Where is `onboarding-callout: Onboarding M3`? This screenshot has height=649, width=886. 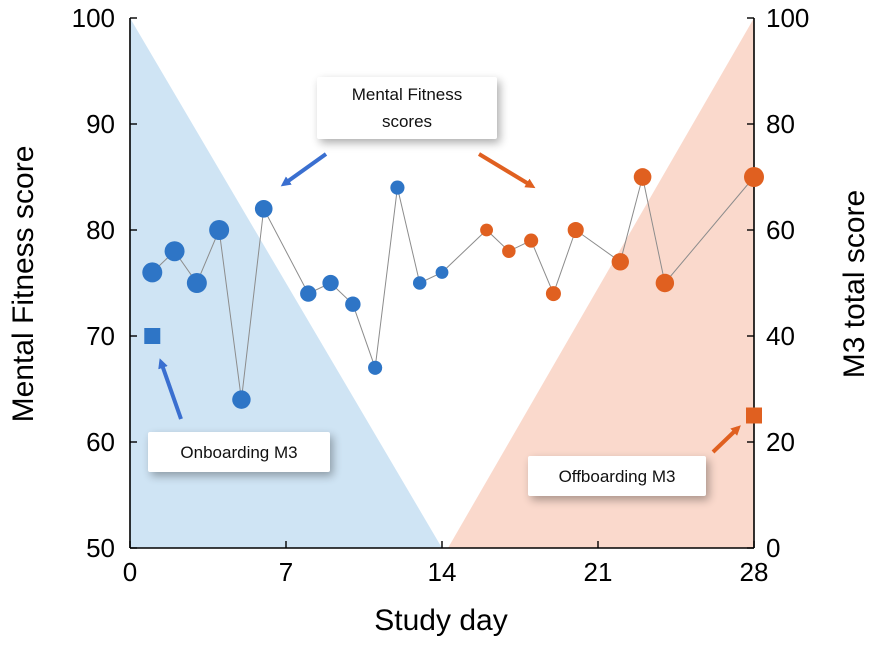
onboarding-callout: Onboarding M3 is located at coordinates (239, 452).